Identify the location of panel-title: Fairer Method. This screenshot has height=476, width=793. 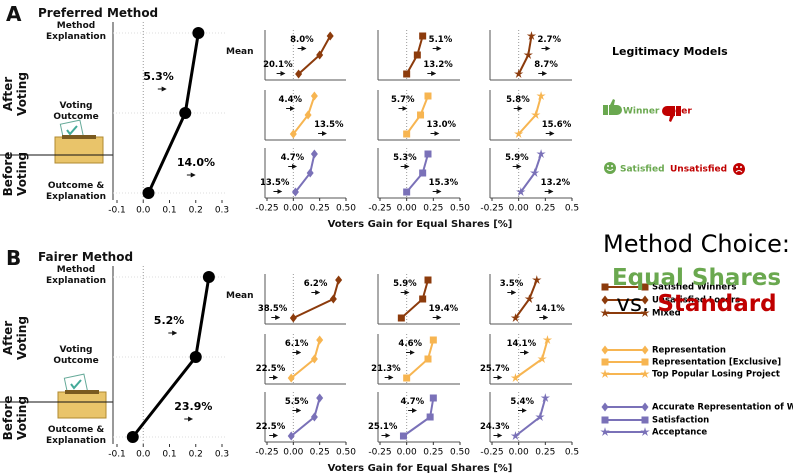
(86, 257).